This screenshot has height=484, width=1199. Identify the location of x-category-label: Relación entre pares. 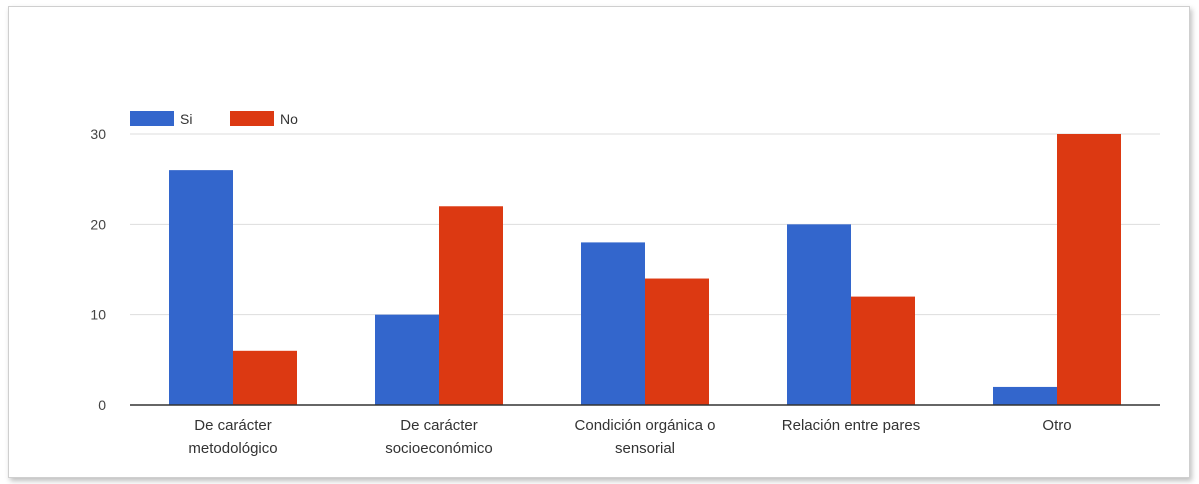
(851, 425).